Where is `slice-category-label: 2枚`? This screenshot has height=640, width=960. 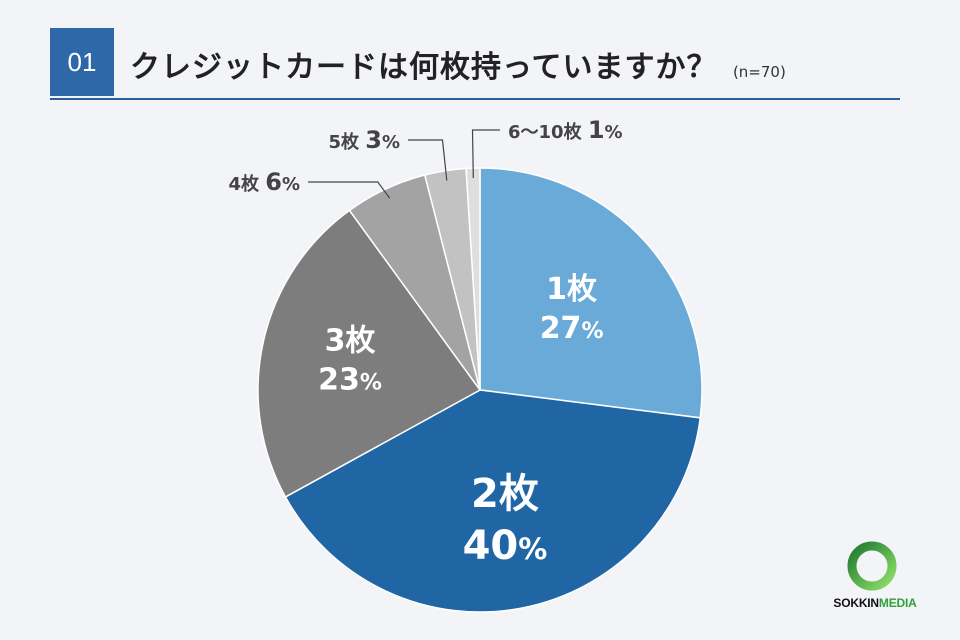 slice-category-label: 2枚 is located at coordinates (505, 494).